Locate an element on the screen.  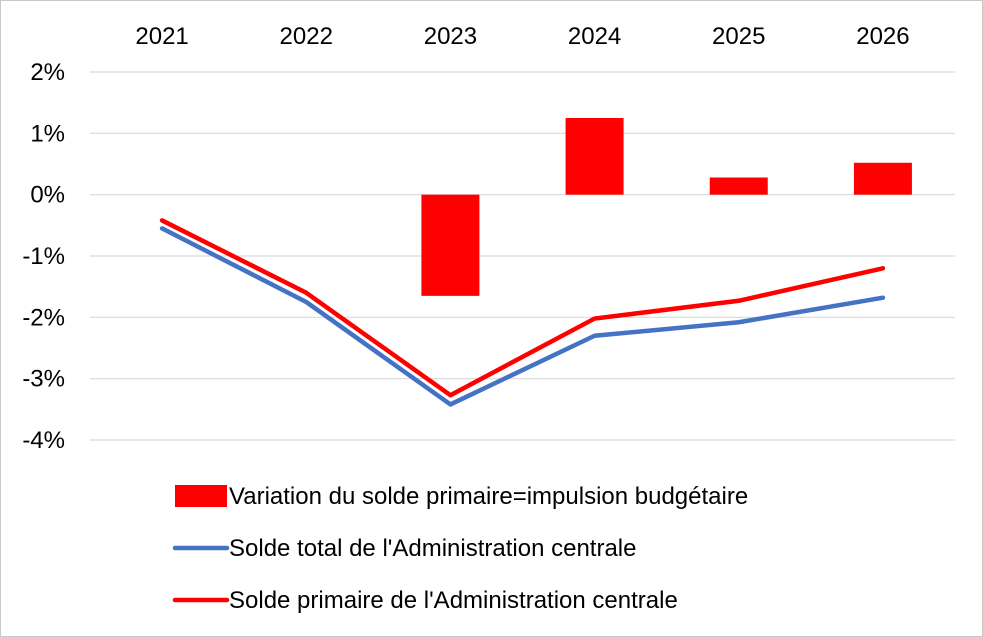
x-tick-label: 2025 is located at coordinates (738, 36).